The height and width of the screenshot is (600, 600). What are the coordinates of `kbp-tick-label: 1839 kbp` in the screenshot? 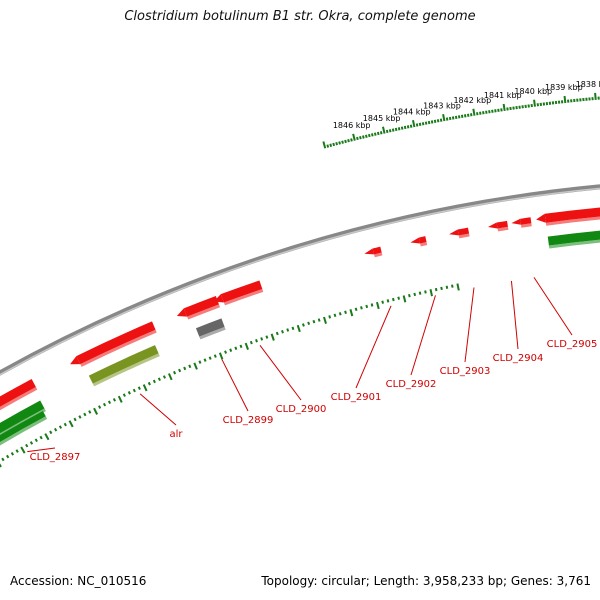 It's located at (564, 87).